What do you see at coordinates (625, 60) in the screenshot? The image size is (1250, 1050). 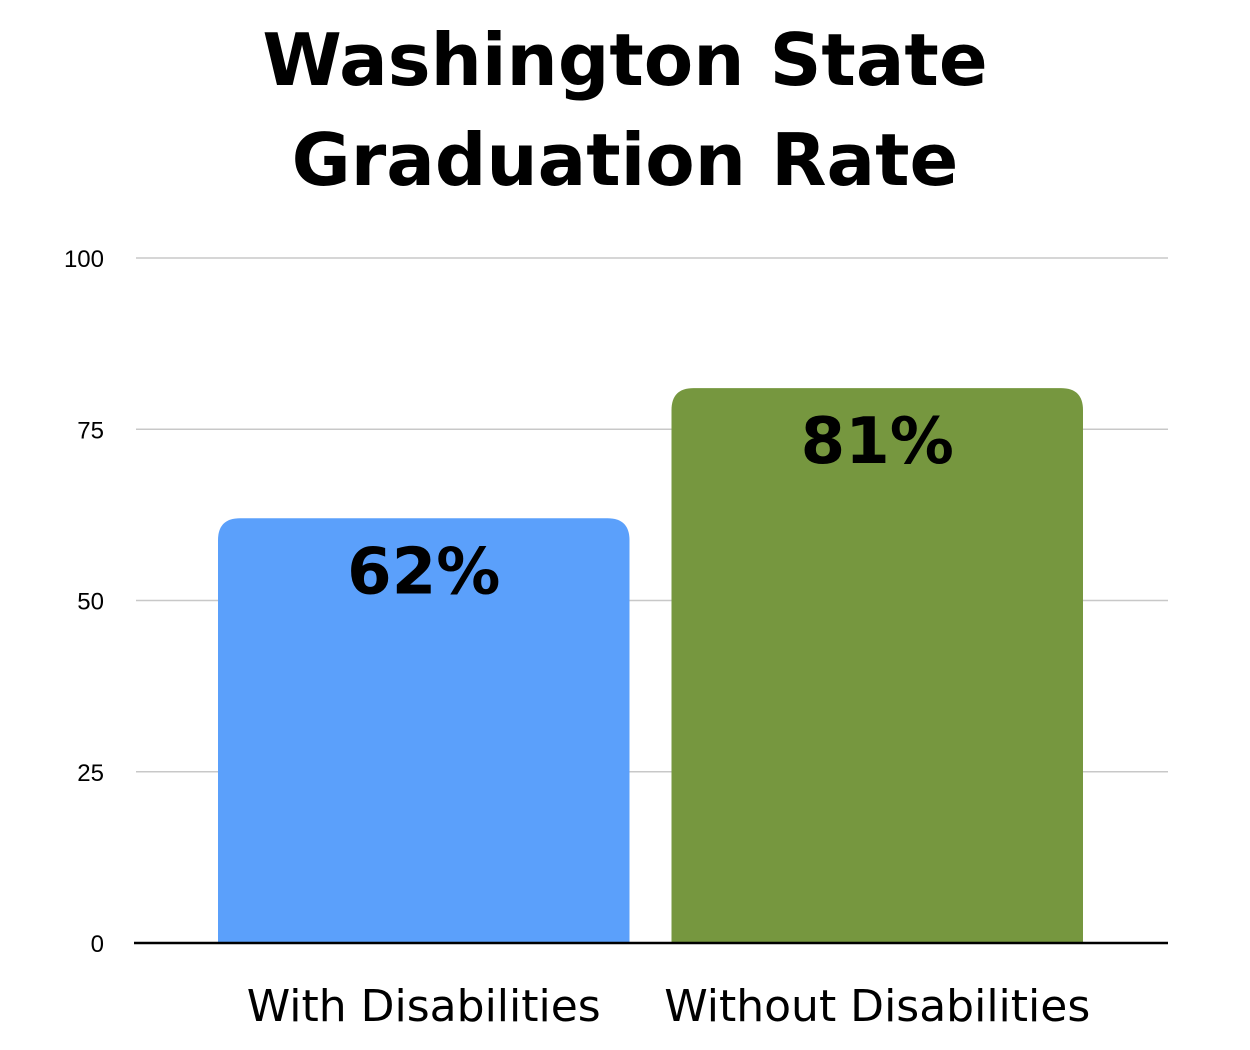 I see `chart-title-line-1: Washington State` at bounding box center [625, 60].